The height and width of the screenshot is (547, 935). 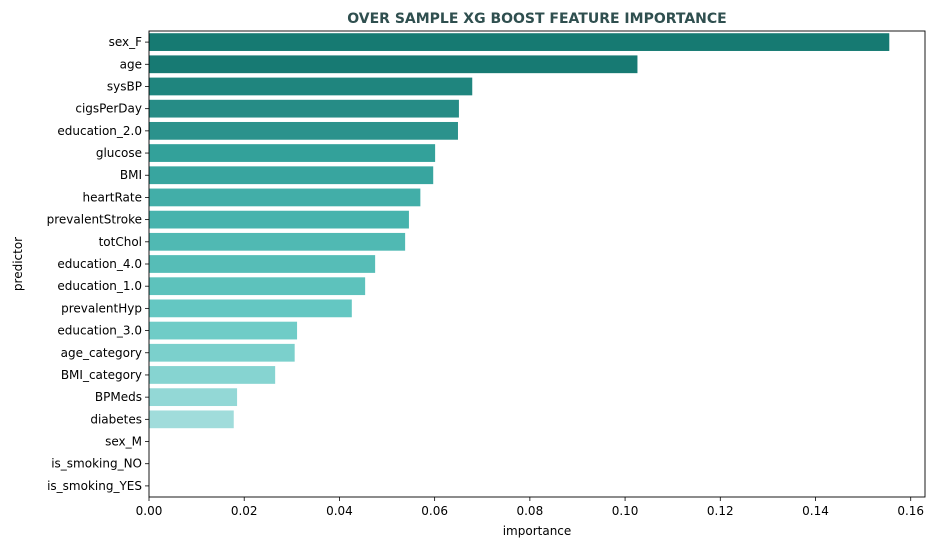 I want to click on y-tick-label: sysBP, so click(x=124, y=86).